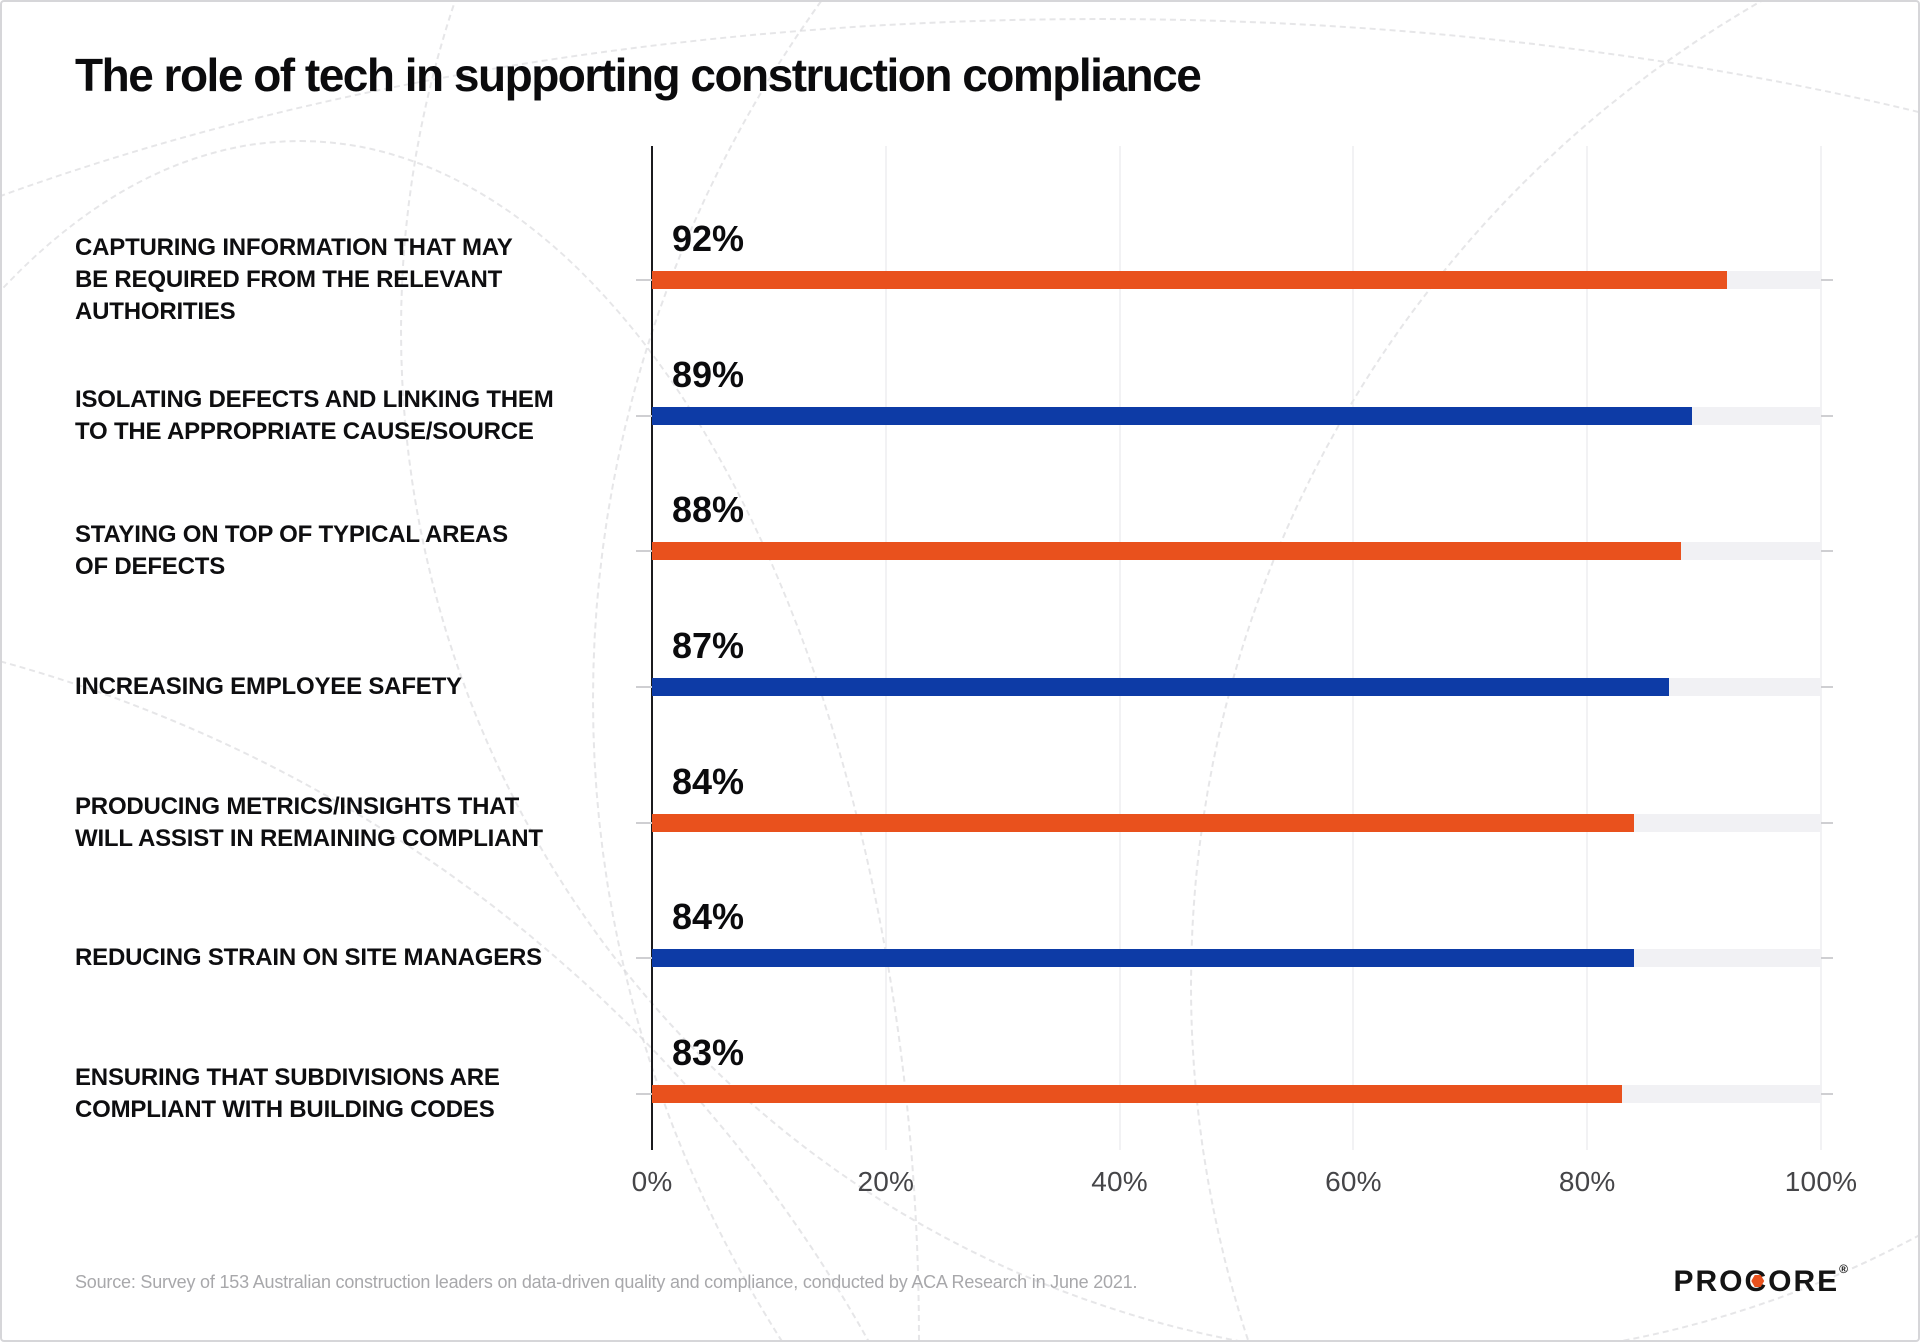  Describe the element at coordinates (1843, 1269) in the screenshot. I see `registered-mark: ®` at that location.